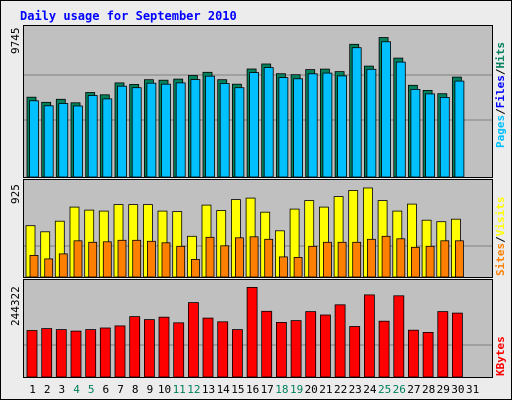 This screenshot has height=400, width=512. I want to click on x-tick-label: 19, so click(296, 389).